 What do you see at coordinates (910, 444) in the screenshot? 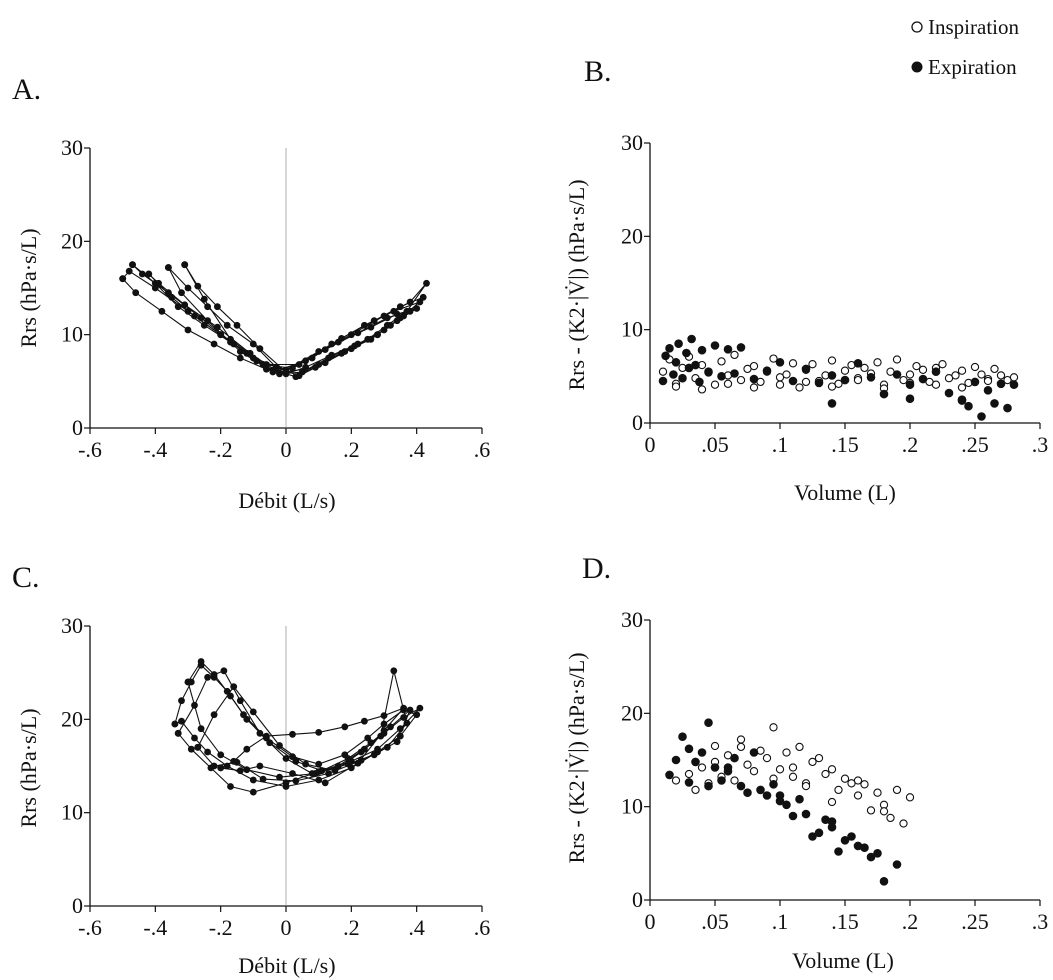
I see `panel-b-xtick-label: .2` at bounding box center [910, 444].